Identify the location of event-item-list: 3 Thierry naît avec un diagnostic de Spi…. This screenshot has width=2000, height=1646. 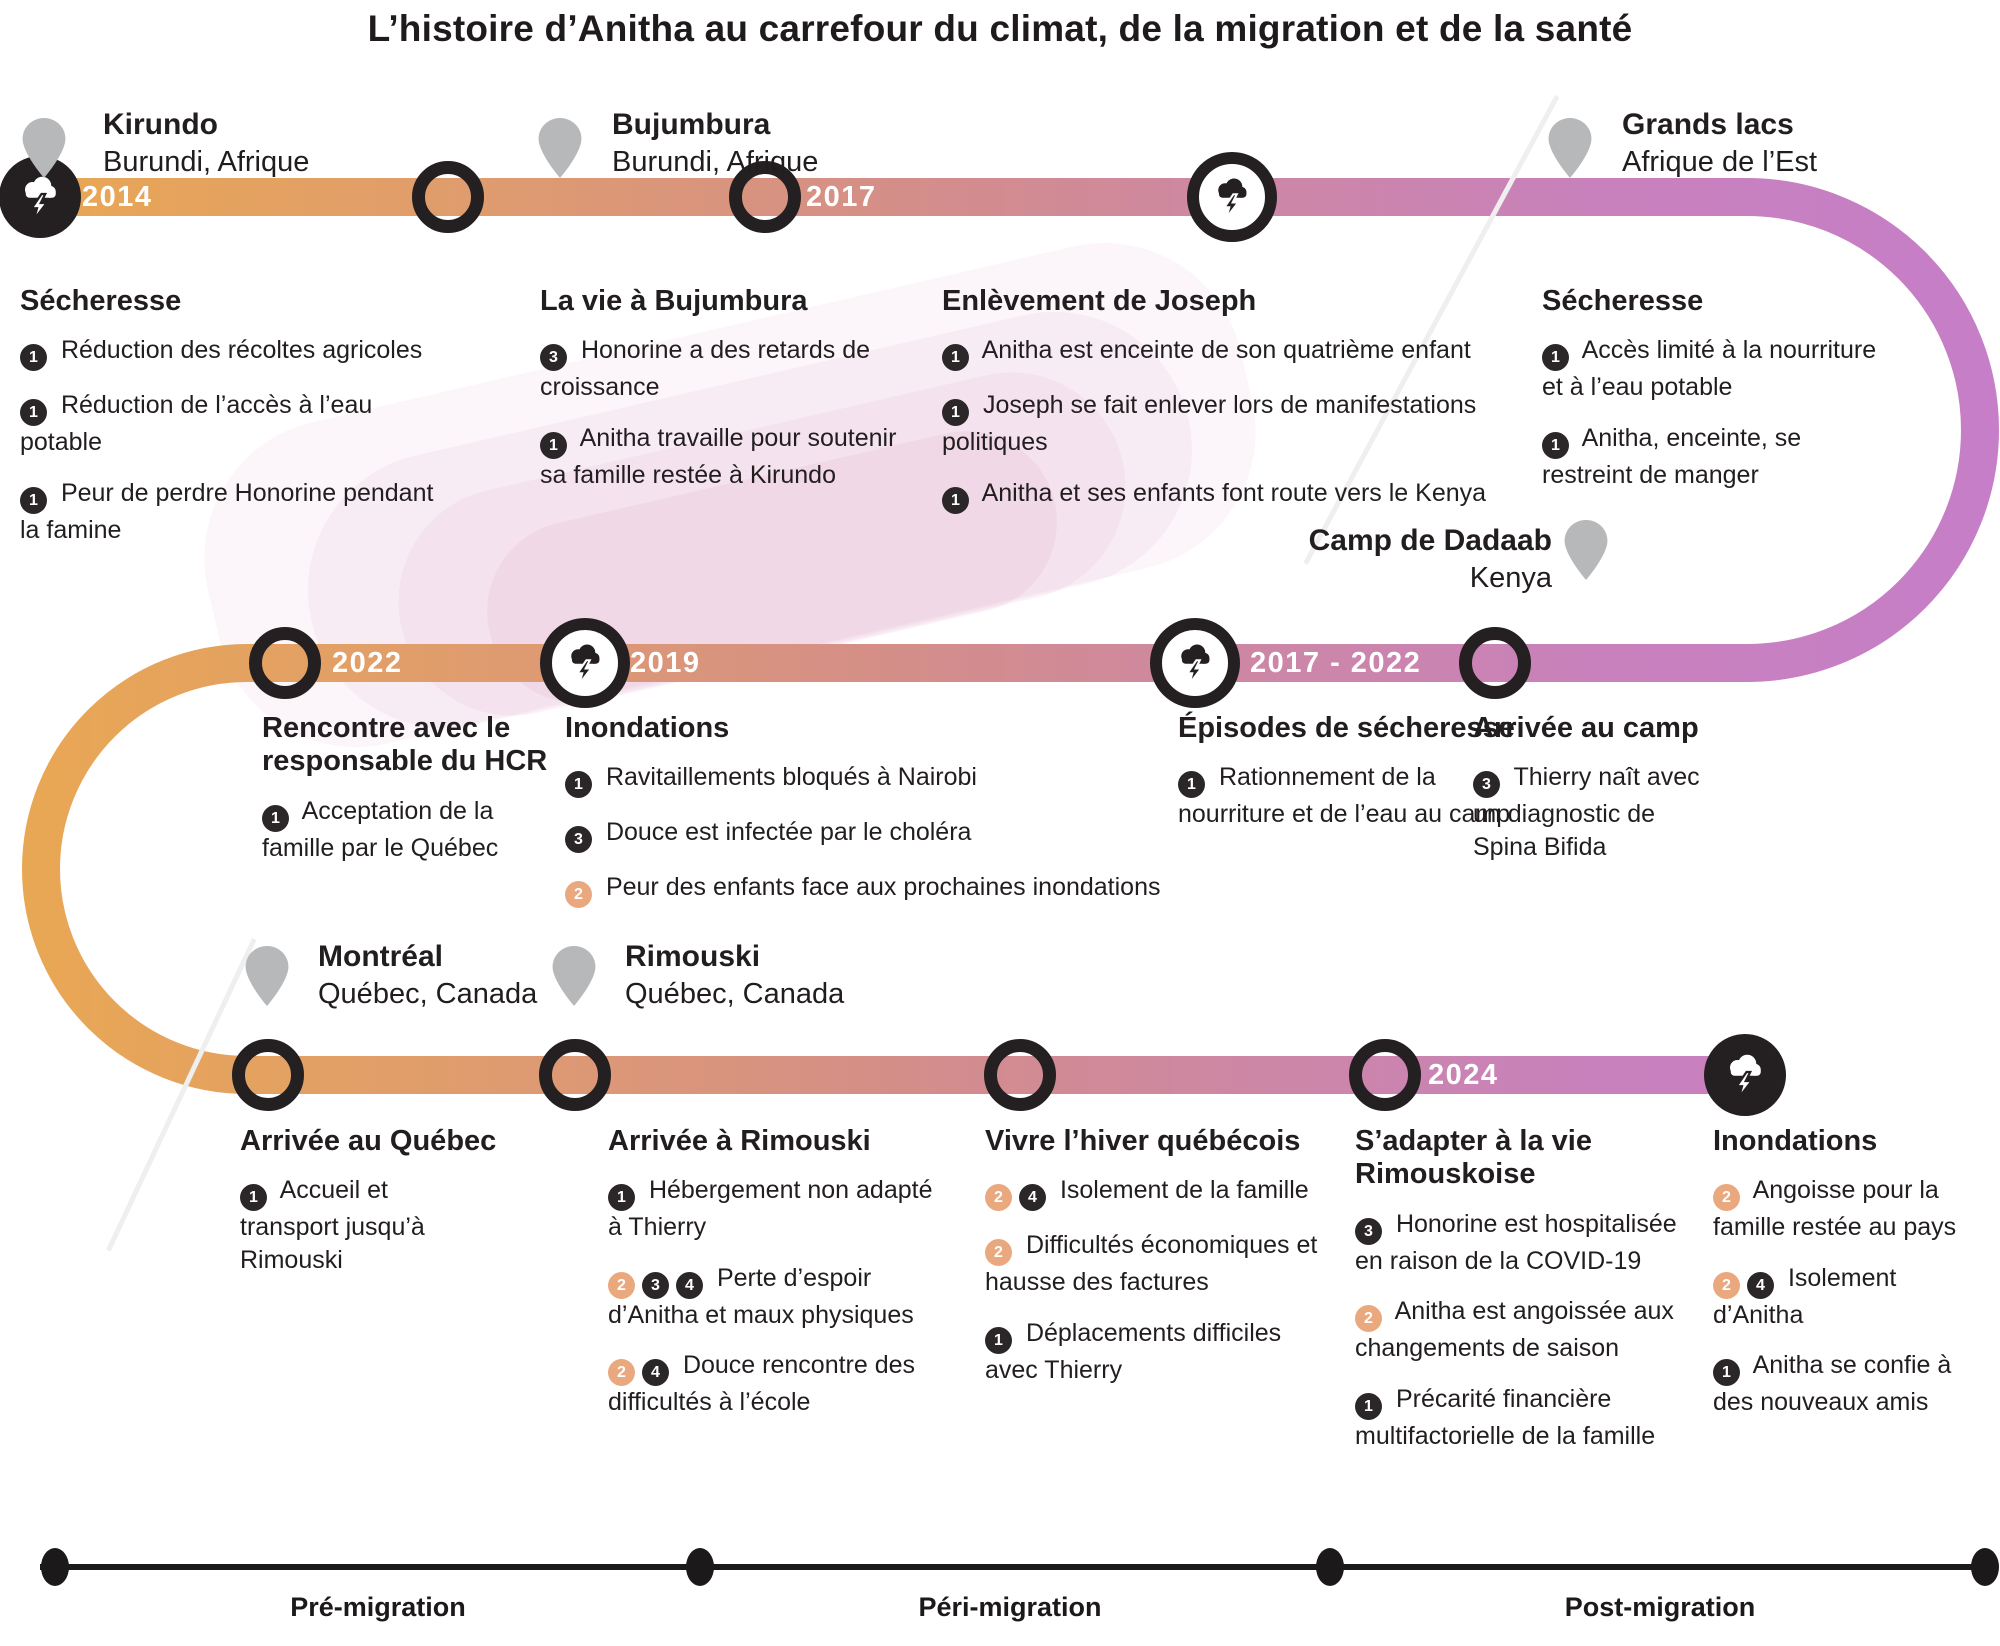
(1588, 812).